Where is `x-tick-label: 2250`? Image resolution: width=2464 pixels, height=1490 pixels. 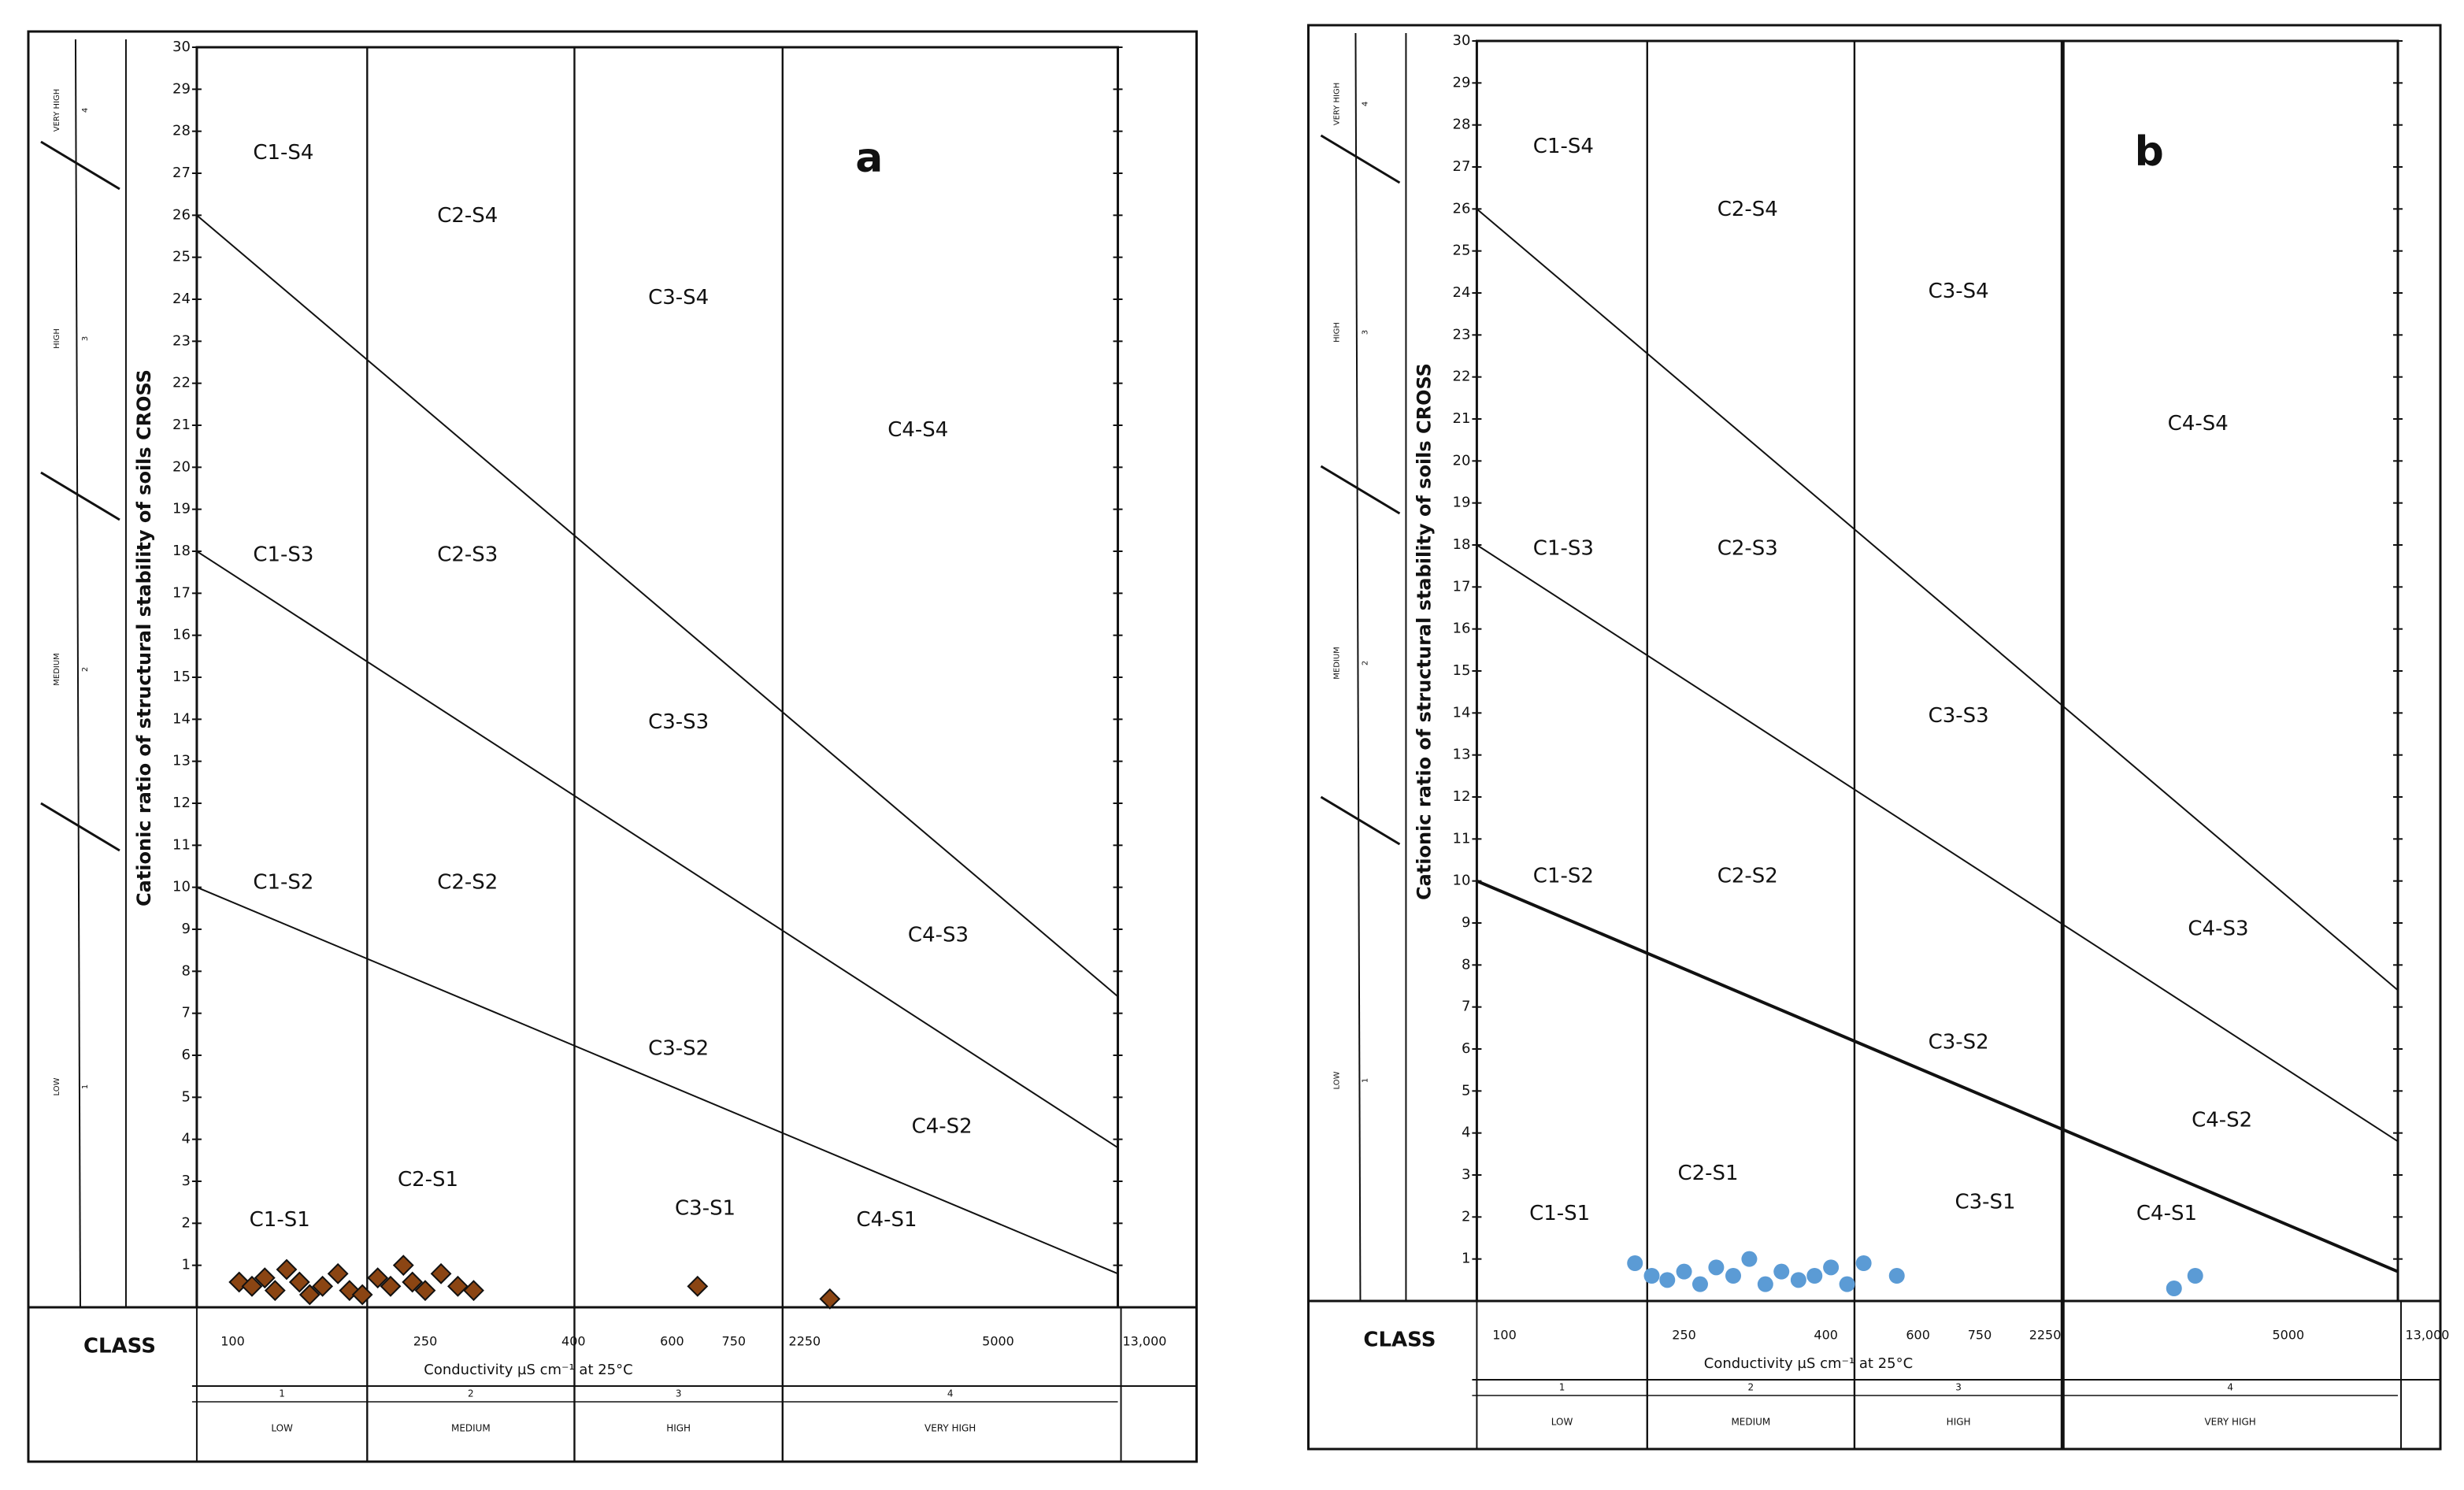 x-tick-label: 2250 is located at coordinates (2045, 1334).